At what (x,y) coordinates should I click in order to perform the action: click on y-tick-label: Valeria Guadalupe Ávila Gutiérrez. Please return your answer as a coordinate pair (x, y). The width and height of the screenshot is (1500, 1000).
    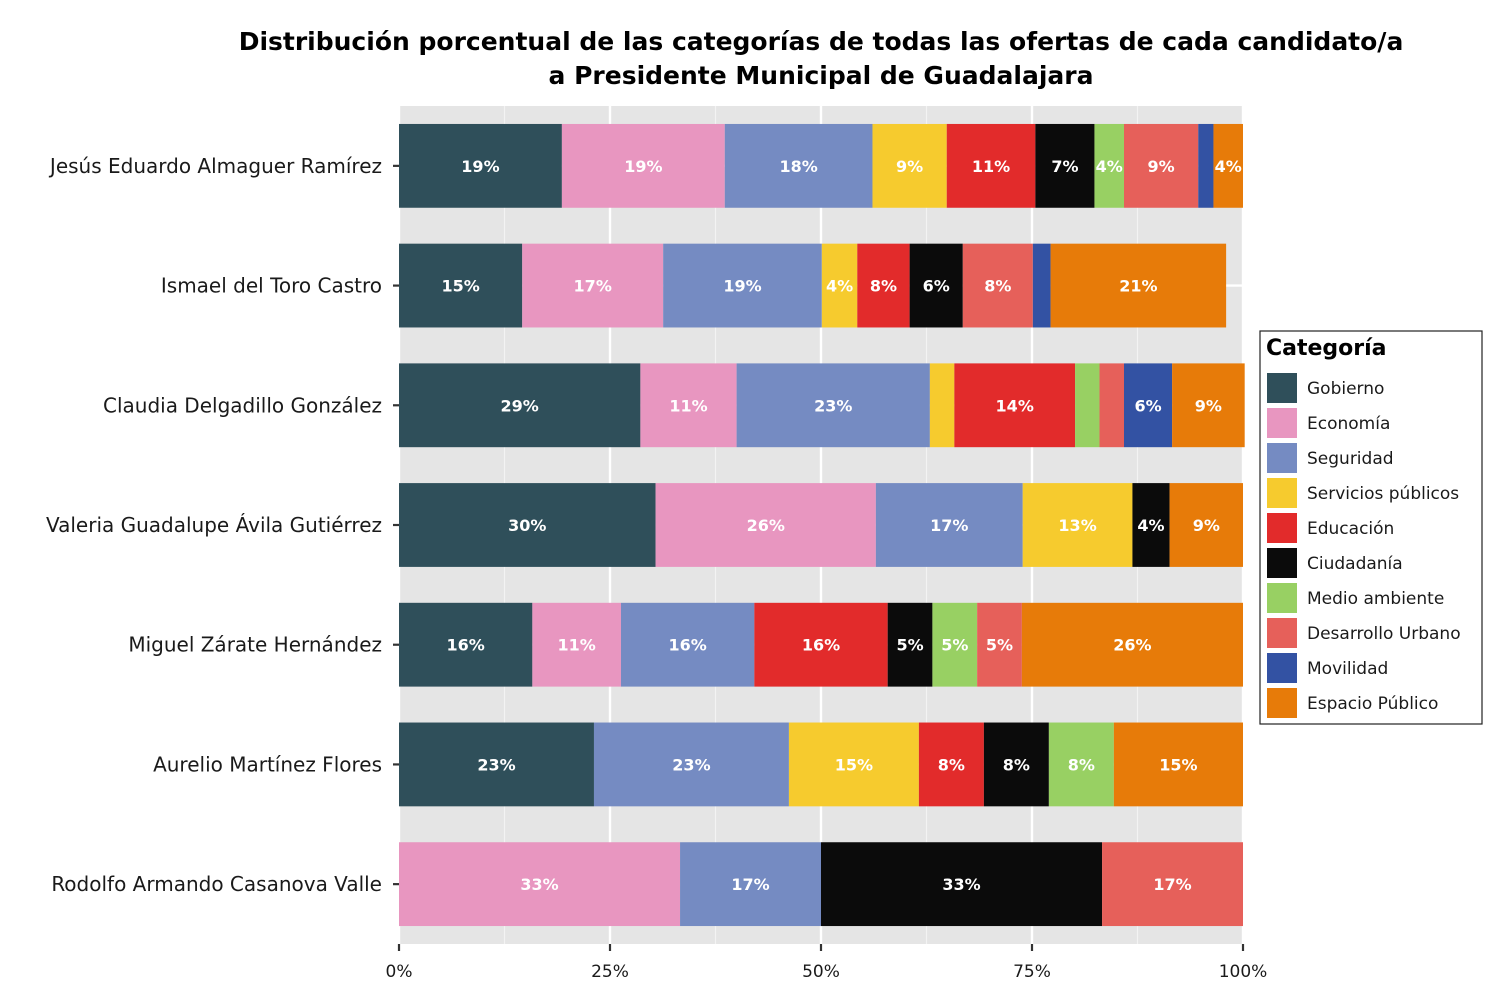
    Looking at the image, I should click on (214, 525).